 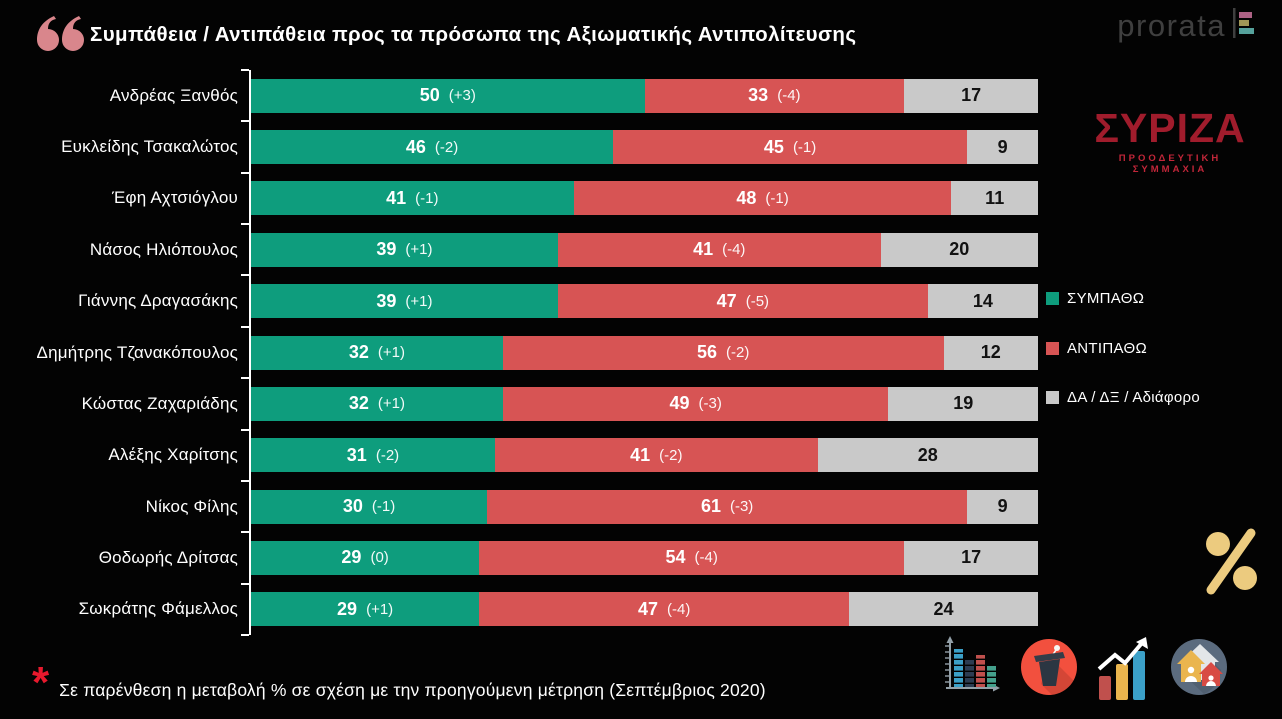 I want to click on podium-icon, so click(x=1049, y=669).